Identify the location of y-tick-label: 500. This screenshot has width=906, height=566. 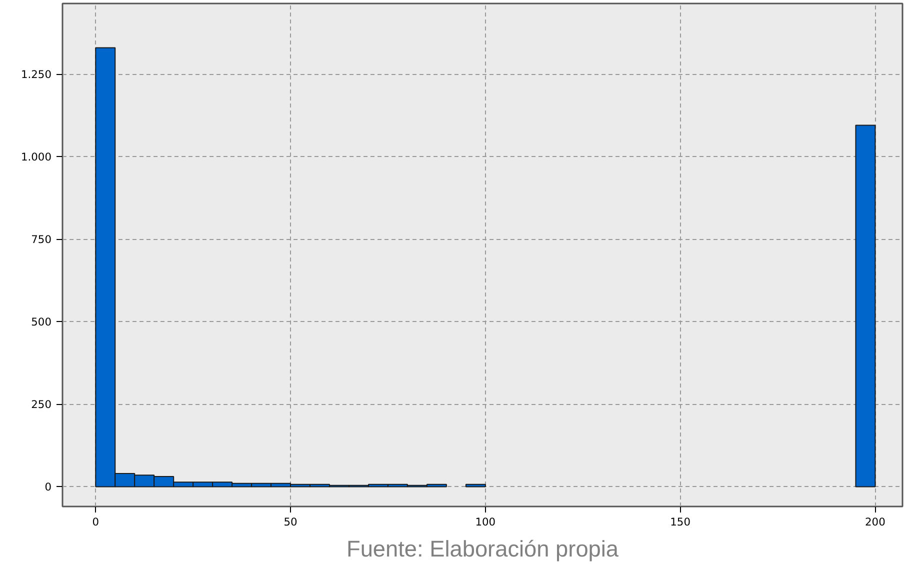
(41, 322).